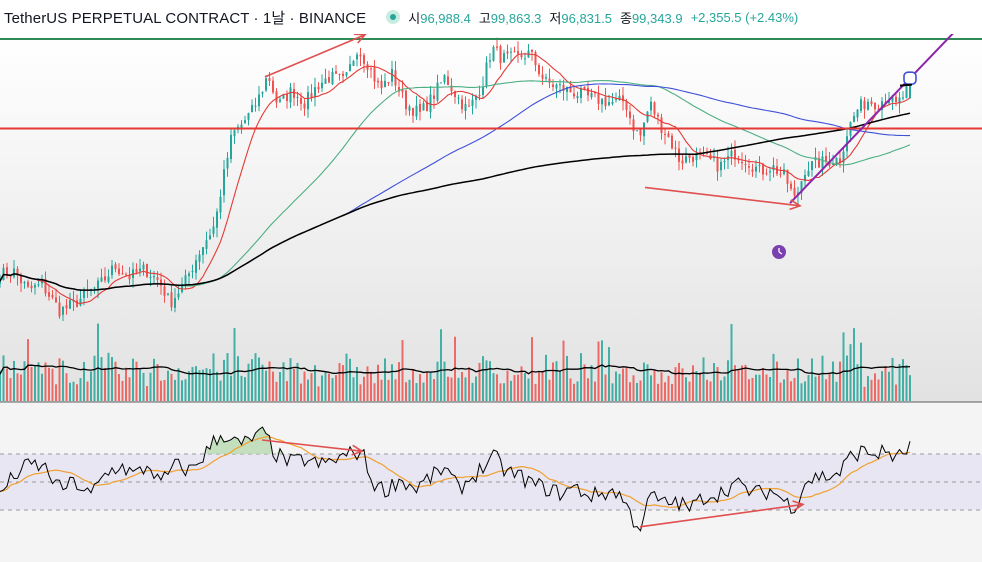 This screenshot has height=562, width=982. Describe the element at coordinates (779, 252) in the screenshot. I see `alarm-clock-icon` at that location.